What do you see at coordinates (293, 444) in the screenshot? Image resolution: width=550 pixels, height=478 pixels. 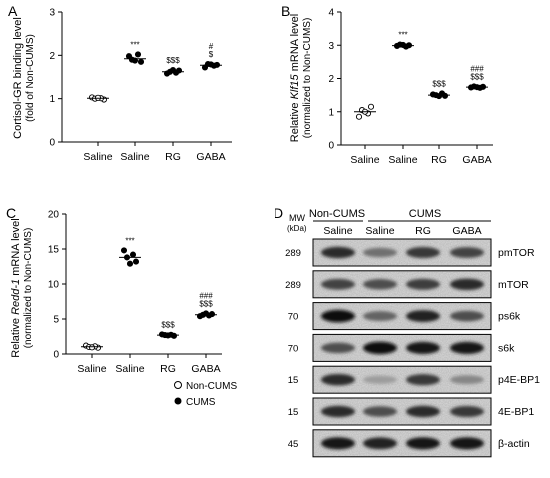 I see `mw-value: 45` at bounding box center [293, 444].